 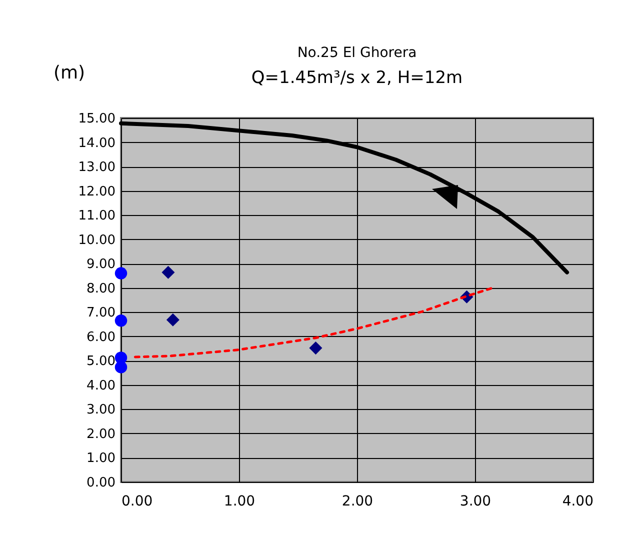 What do you see at coordinates (578, 502) in the screenshot?
I see `x-tick-label: 4.00` at bounding box center [578, 502].